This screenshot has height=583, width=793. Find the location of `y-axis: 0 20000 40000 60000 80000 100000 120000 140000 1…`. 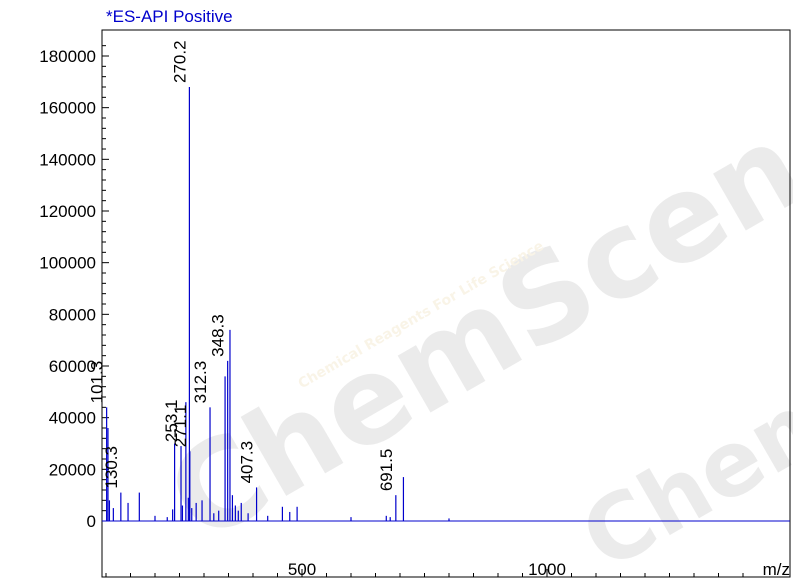

y-axis: 0 20000 40000 60000 80000 100000 120000 140000 1… is located at coordinates (74, 288).